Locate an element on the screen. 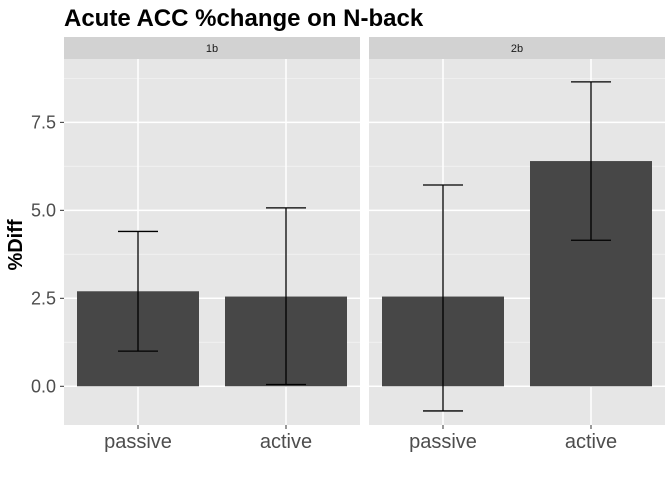  y-tick-label: 7.5 is located at coordinates (43, 122).